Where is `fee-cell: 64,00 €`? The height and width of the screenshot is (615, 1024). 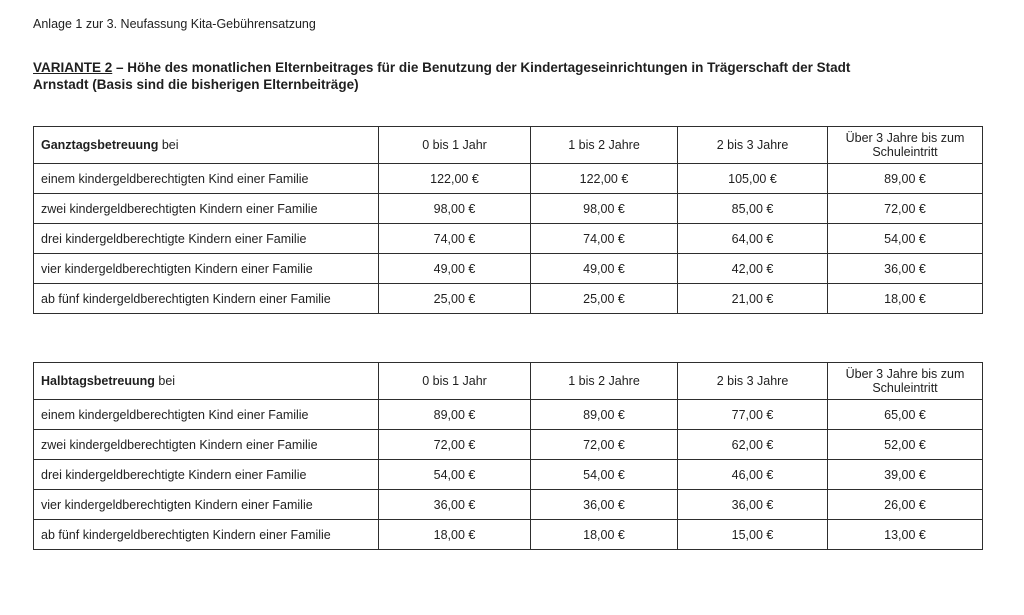
fee-cell: 64,00 € is located at coordinates (752, 238).